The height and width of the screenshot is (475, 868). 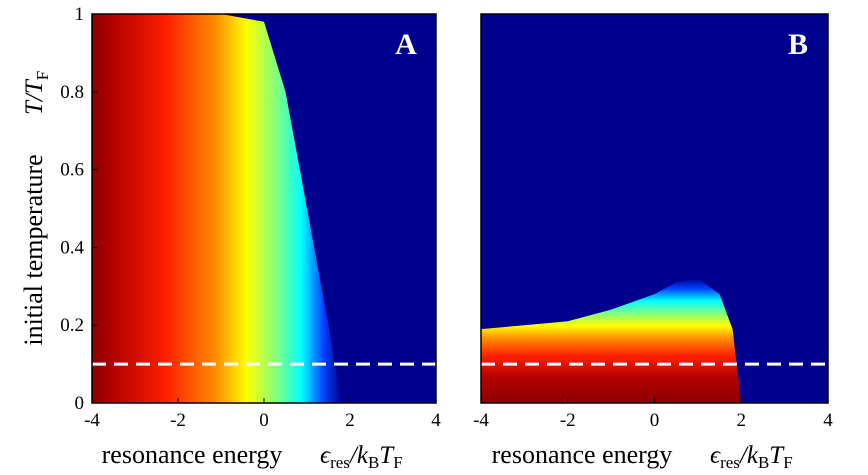 What do you see at coordinates (730, 462) in the screenshot?
I see `xb-symbol-sub1: res` at bounding box center [730, 462].